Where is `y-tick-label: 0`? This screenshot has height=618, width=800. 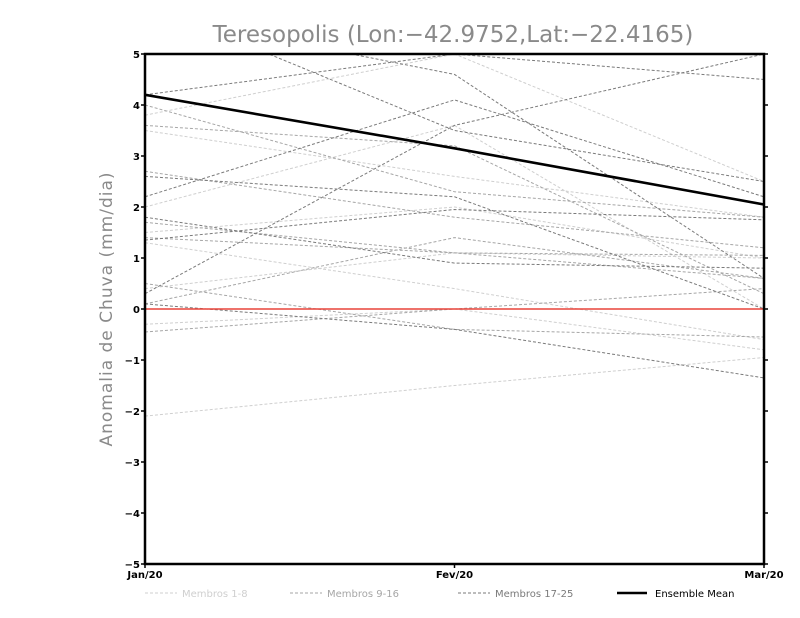 y-tick-label: 0 is located at coordinates (136, 310).